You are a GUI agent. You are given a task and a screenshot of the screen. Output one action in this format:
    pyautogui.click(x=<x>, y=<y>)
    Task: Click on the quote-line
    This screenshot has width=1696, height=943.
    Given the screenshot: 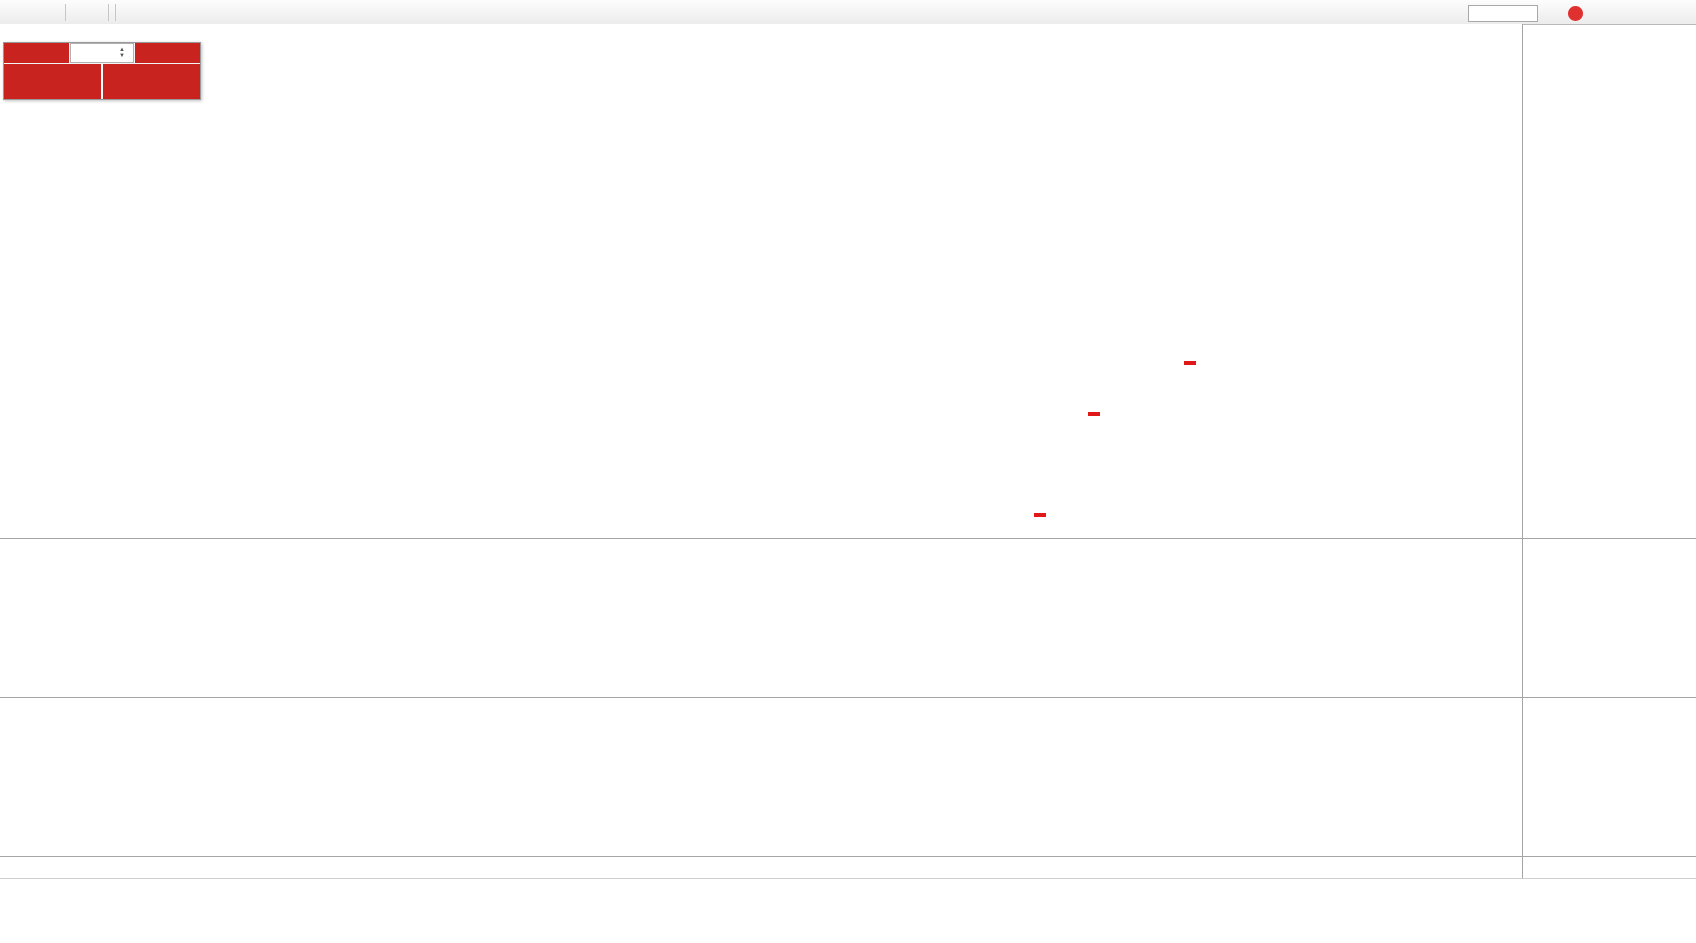 What is the action you would take?
    pyautogui.click(x=7, y=32)
    